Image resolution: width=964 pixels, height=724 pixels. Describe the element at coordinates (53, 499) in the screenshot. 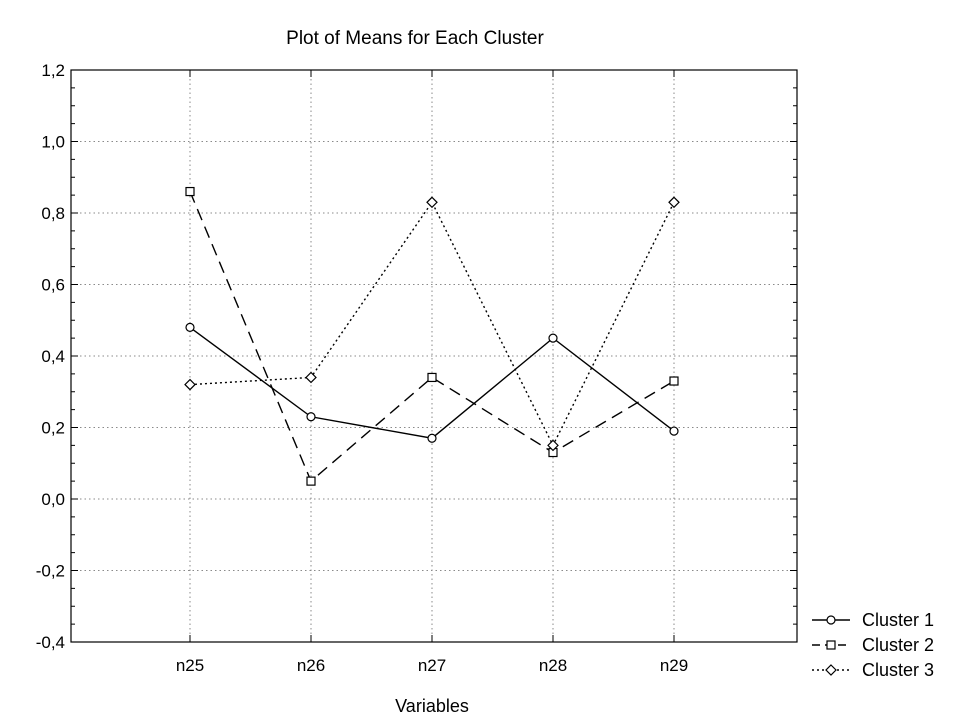

I see `y-tick-label: 0,0` at that location.